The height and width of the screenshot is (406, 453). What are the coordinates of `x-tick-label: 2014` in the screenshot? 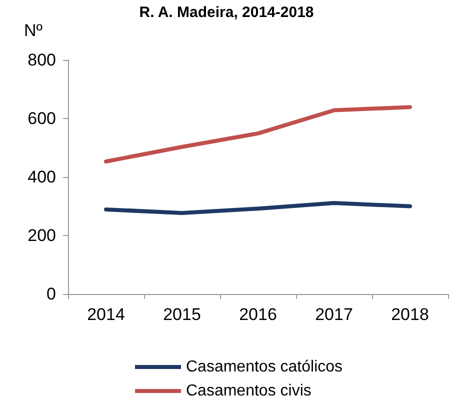 It's located at (106, 314).